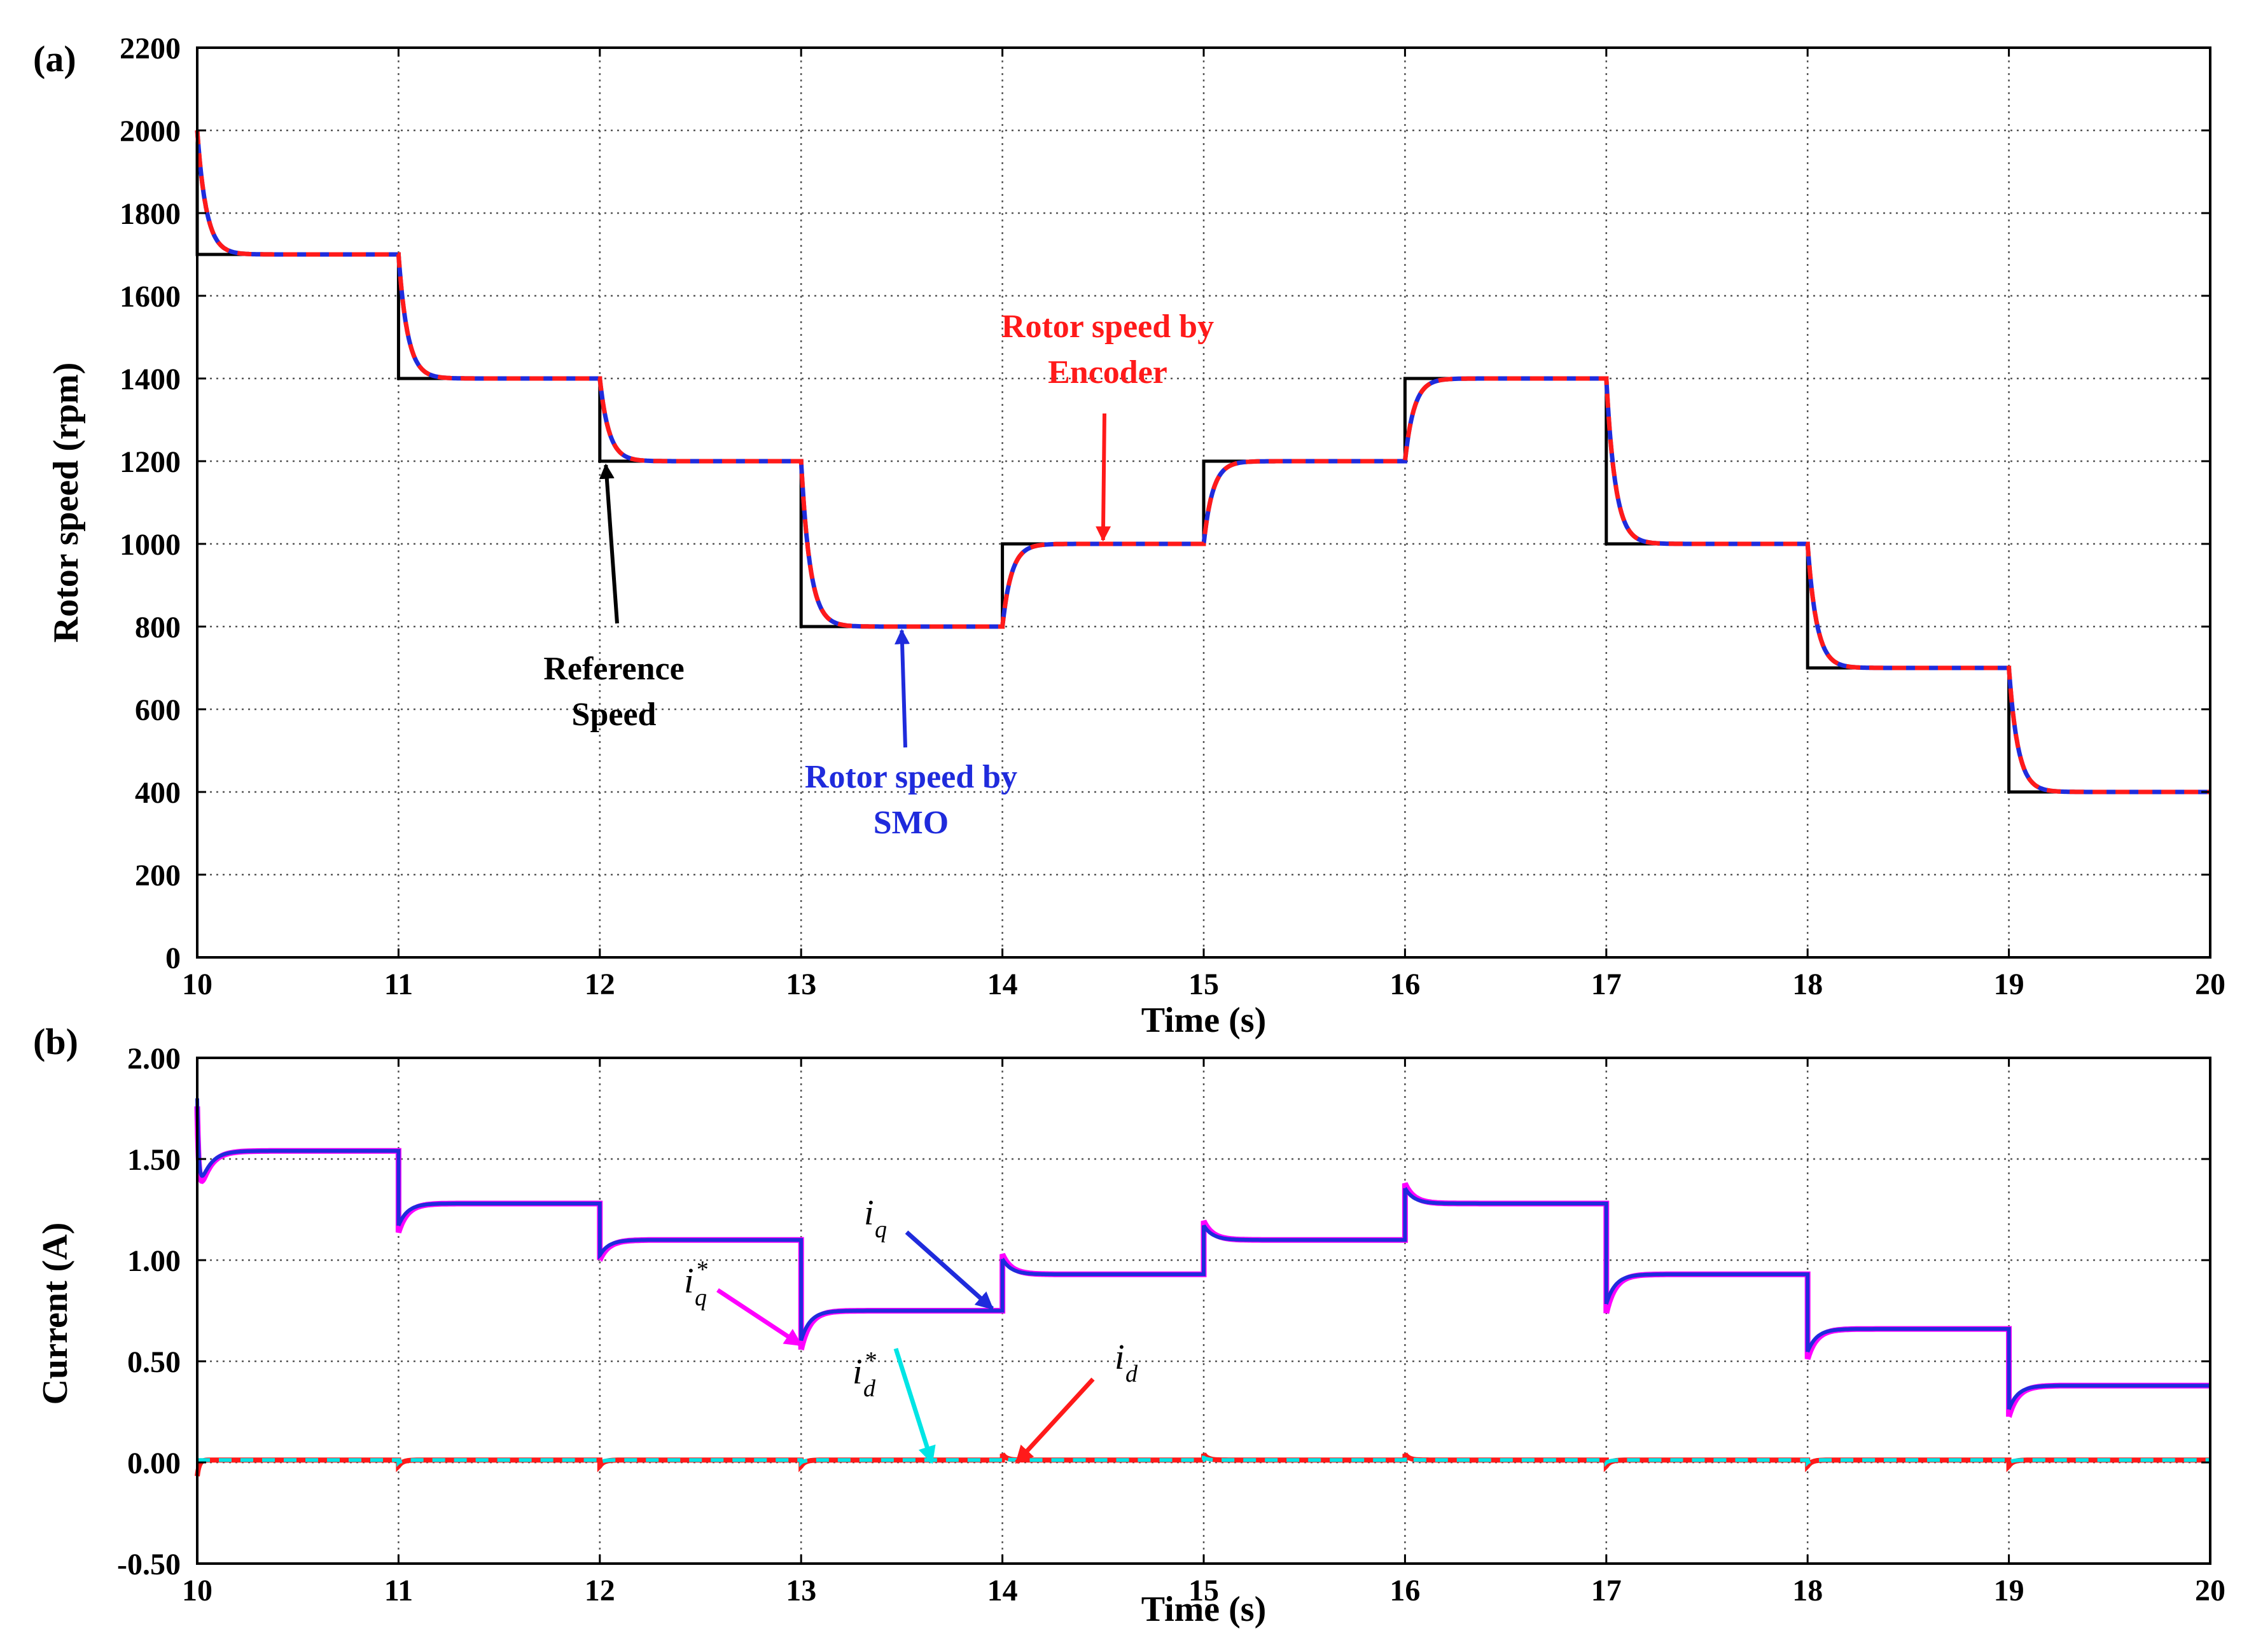 This screenshot has height=1652, width=2256. I want to click on annotation-iq-base: i, so click(869, 1213).